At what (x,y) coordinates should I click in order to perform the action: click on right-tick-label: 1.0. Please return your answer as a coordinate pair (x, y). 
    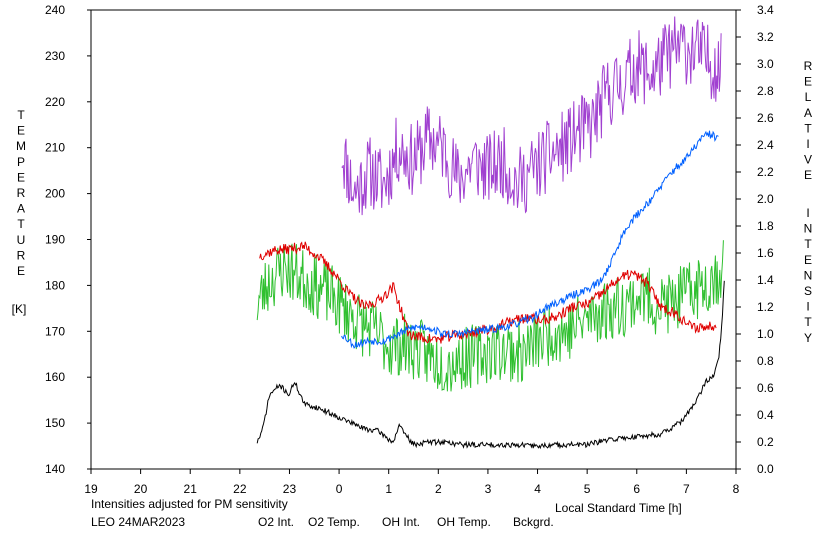
    Looking at the image, I should click on (765, 334).